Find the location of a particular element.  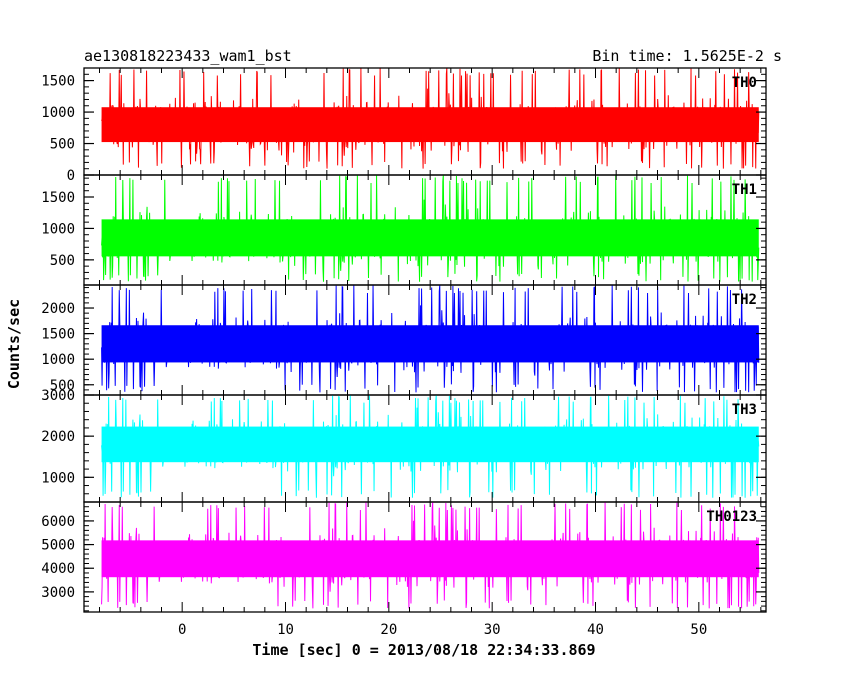

panel-label-th3: TH3 is located at coordinates (744, 410).